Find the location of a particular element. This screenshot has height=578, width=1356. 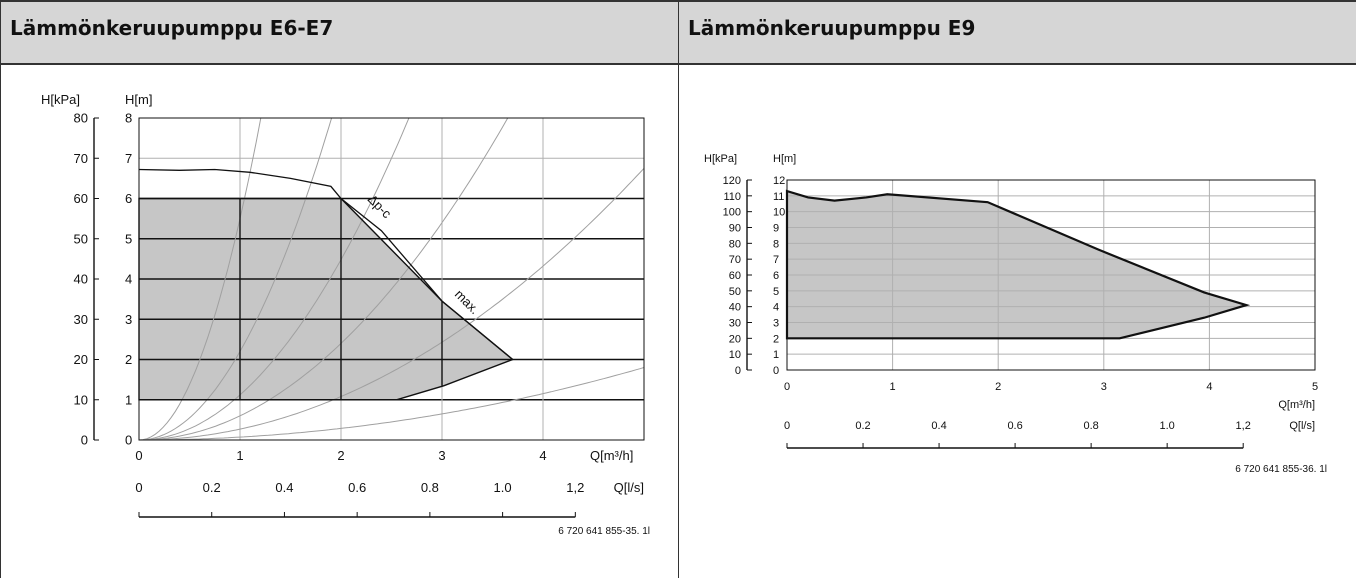

panel-title: Lämmönkeruupumppu E6-E7 is located at coordinates (172, 28).